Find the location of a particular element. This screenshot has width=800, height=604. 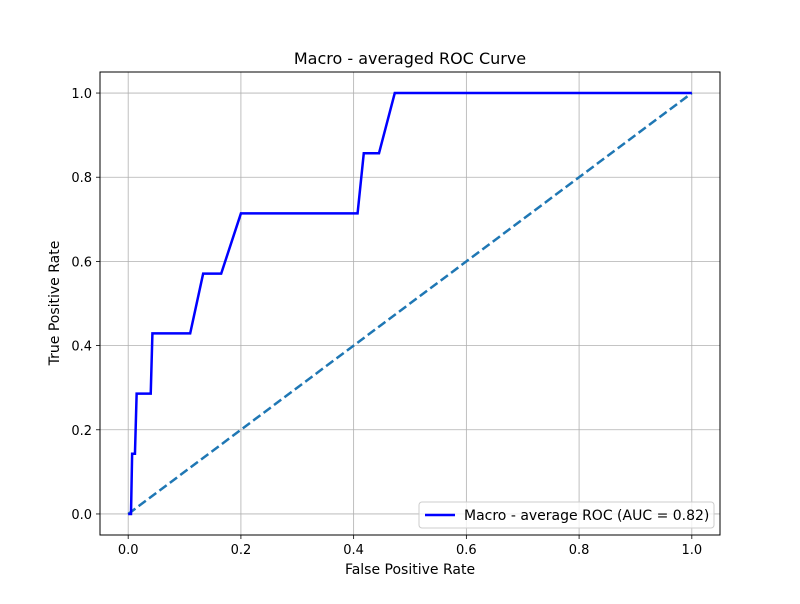

y-axis-label: True Positive Rate is located at coordinates (55, 304).